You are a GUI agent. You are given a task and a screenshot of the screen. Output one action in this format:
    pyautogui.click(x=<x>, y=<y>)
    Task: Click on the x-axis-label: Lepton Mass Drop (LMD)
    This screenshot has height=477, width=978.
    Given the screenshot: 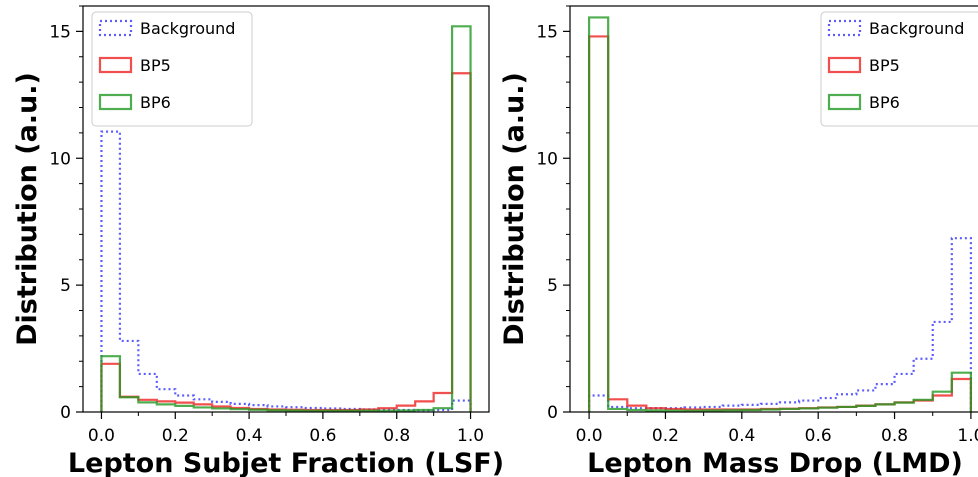 What is the action you would take?
    pyautogui.click(x=775, y=462)
    